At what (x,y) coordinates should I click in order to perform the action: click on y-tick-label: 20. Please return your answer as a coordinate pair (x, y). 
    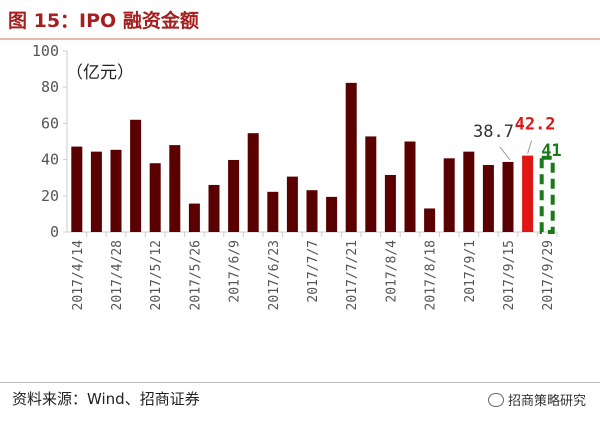
    Looking at the image, I should click on (50, 196).